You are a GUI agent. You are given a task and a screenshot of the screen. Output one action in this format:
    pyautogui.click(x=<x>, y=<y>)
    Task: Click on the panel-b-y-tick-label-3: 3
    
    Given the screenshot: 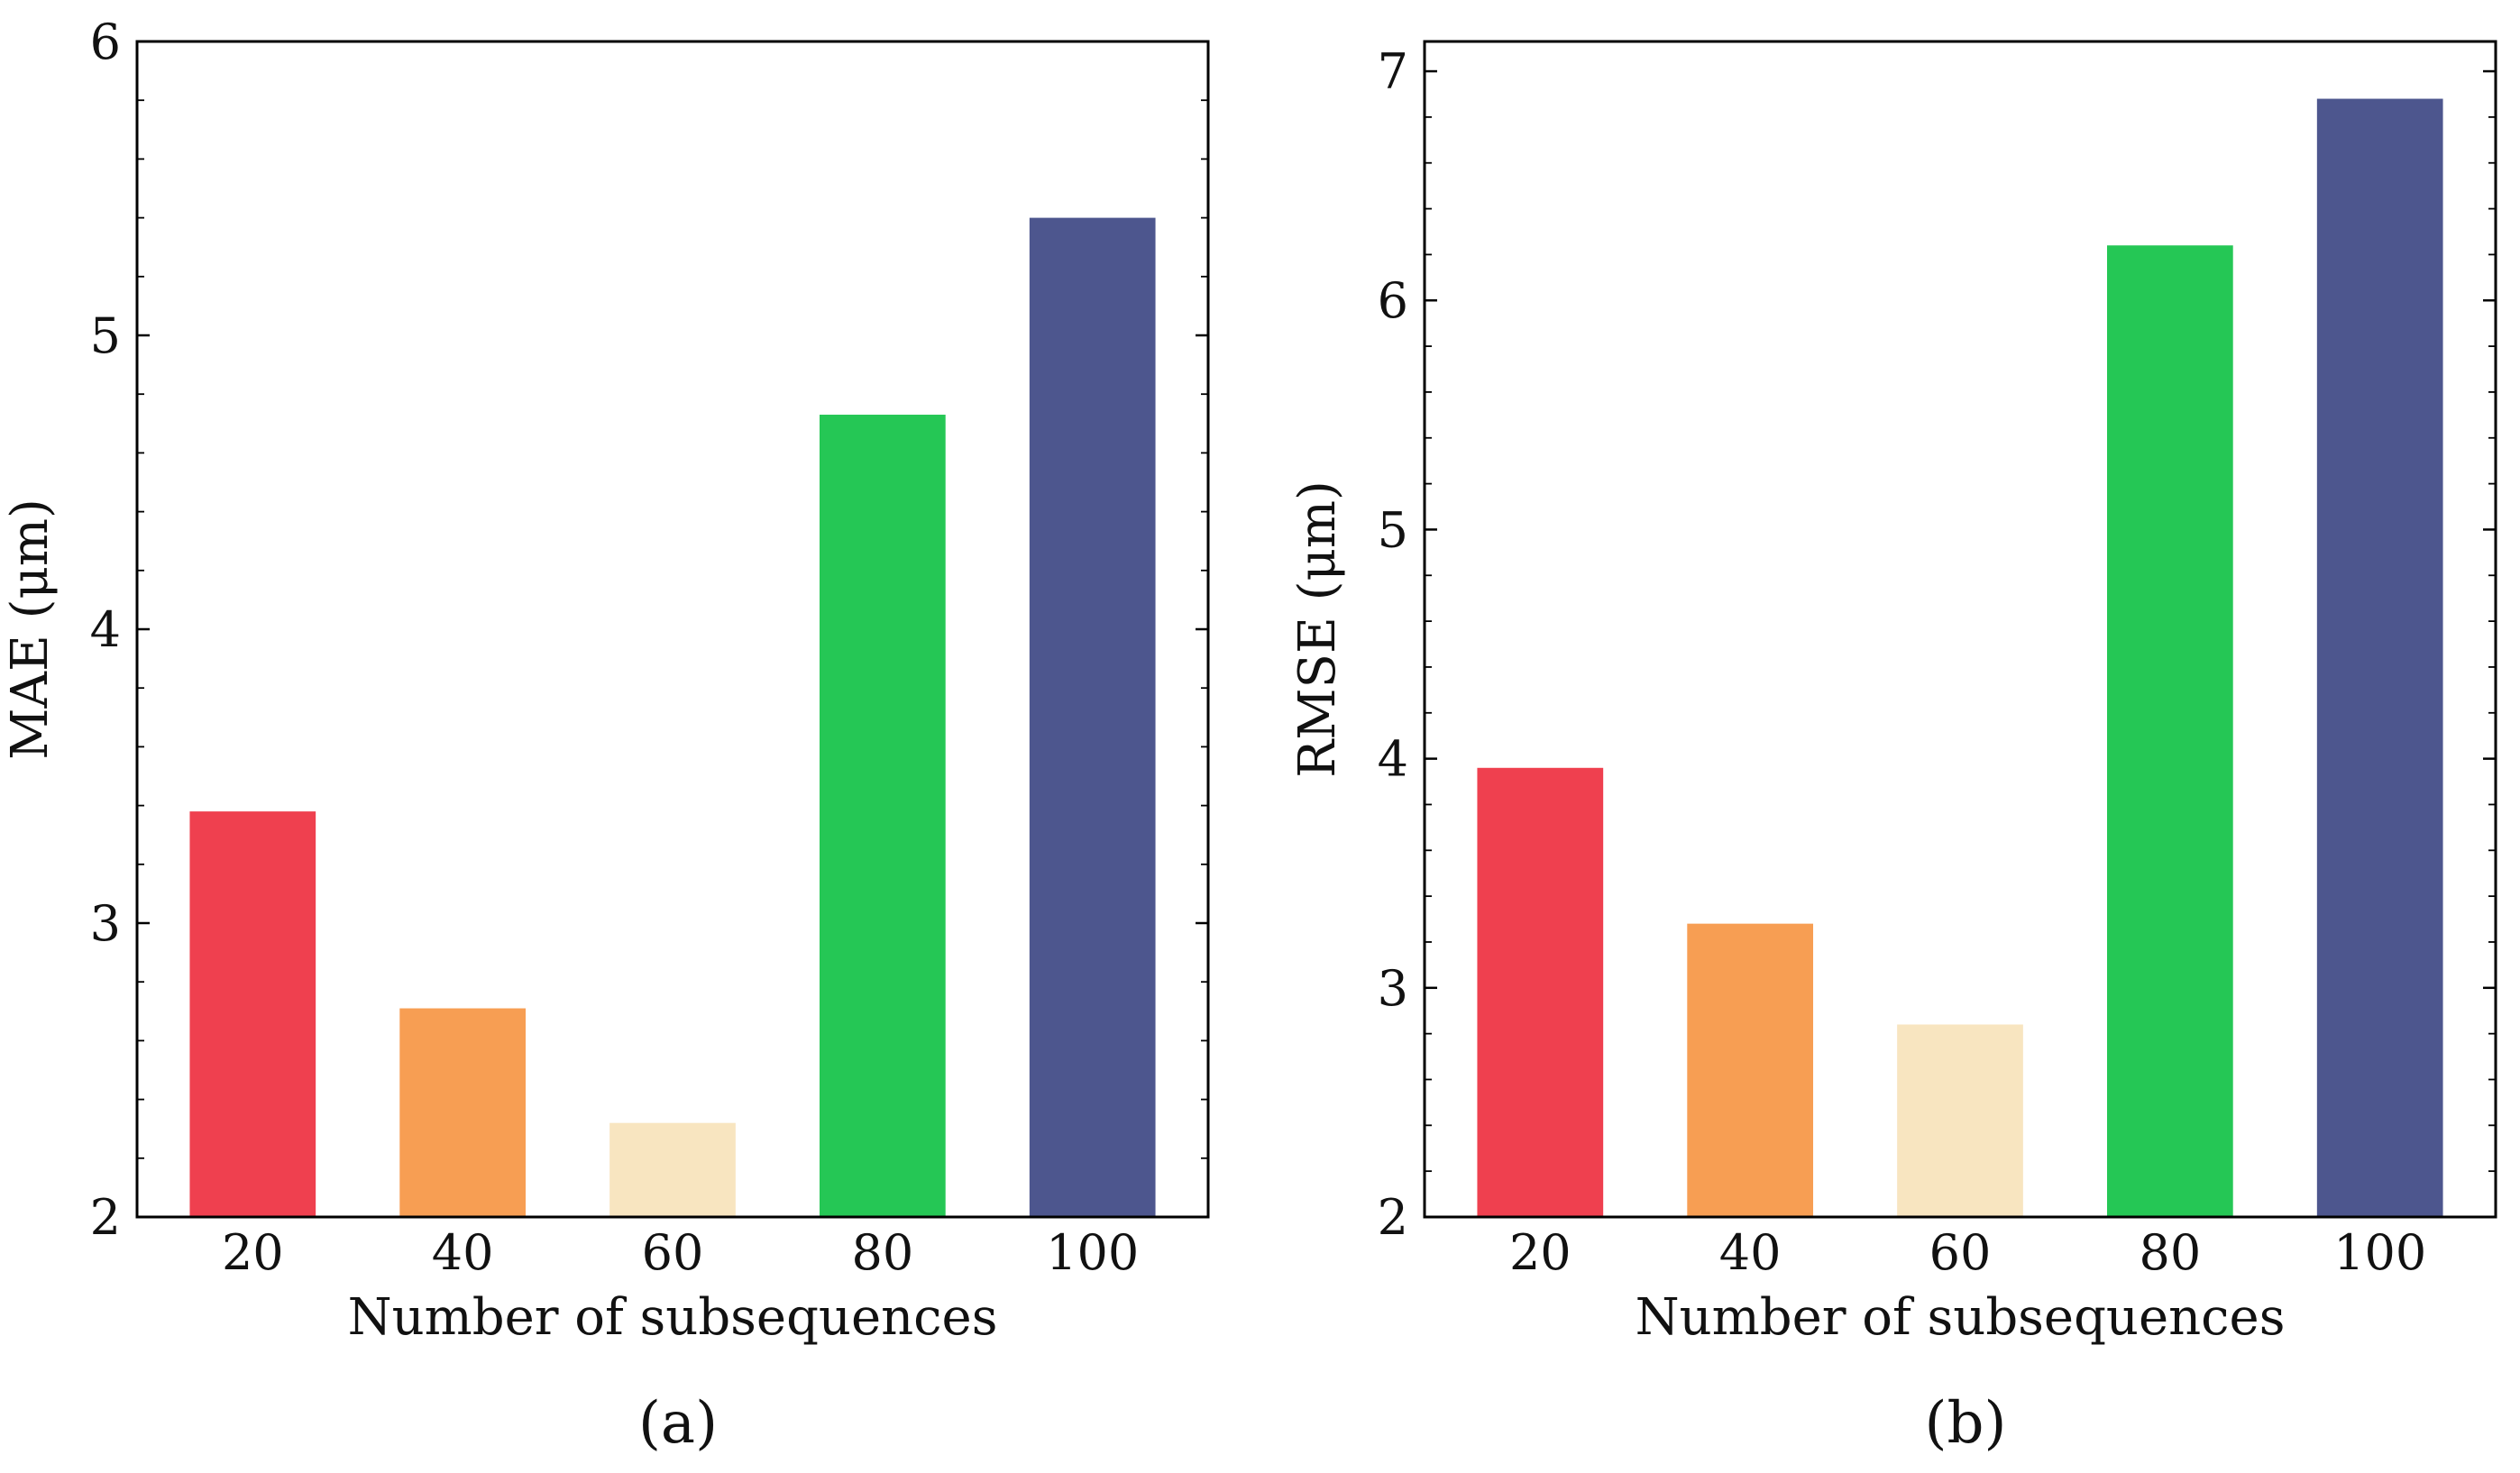 What is the action you would take?
    pyautogui.click(x=1393, y=988)
    